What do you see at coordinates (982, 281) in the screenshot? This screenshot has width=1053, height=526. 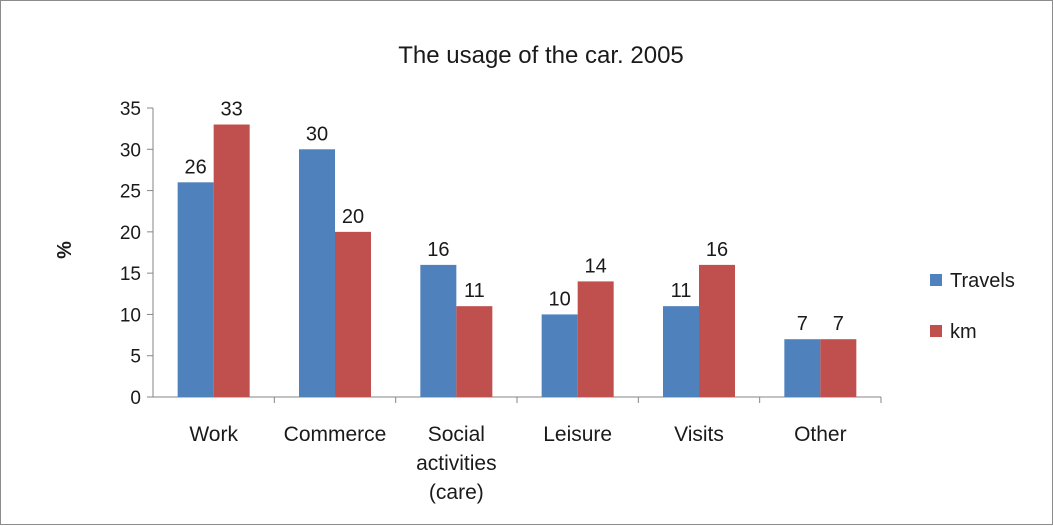 I see `legend-label-travels: Travels` at bounding box center [982, 281].